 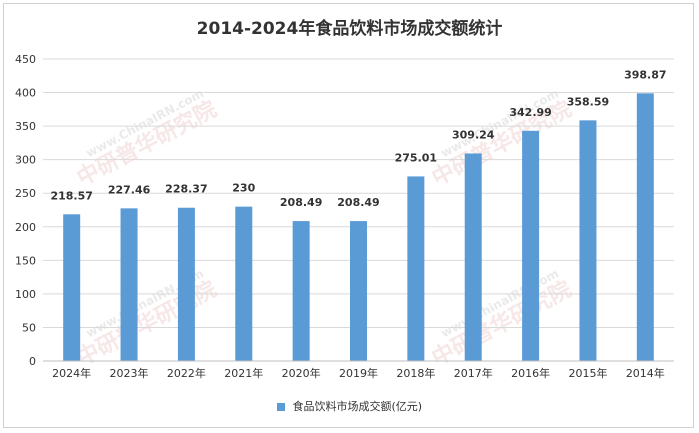 What do you see at coordinates (415, 373) in the screenshot?
I see `x-tick-label: 2018年` at bounding box center [415, 373].